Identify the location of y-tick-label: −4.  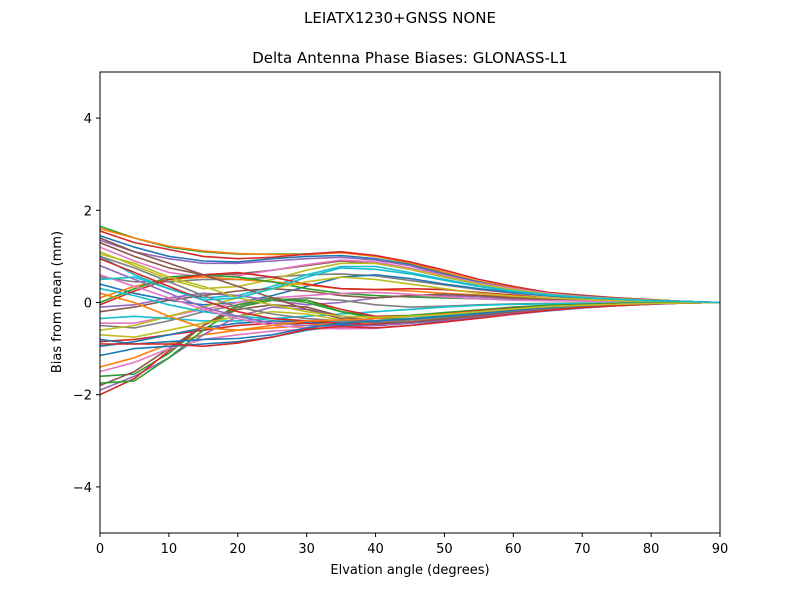
(82, 488).